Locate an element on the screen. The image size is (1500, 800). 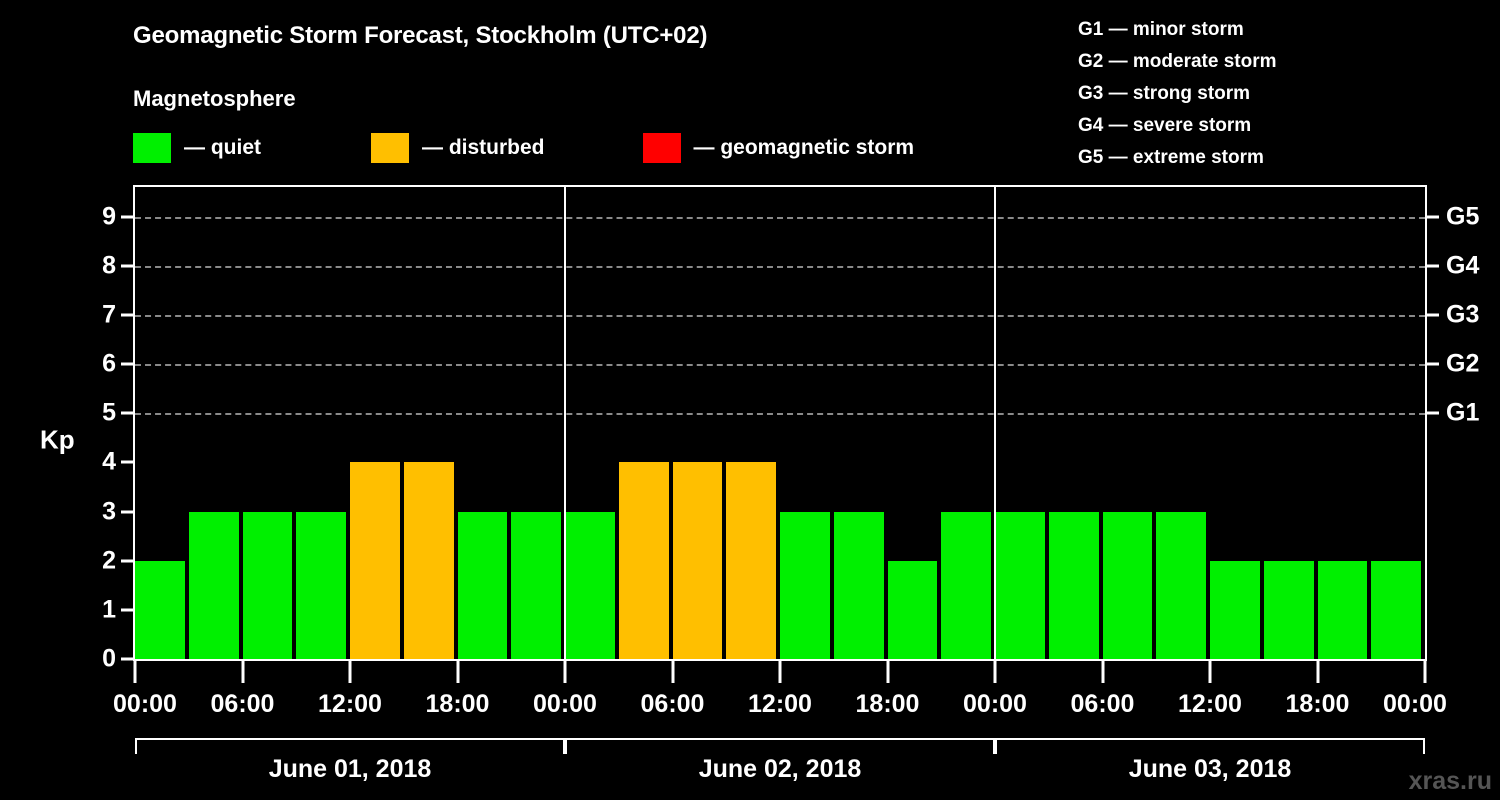
g-tick-mark-G1 is located at coordinates (1433, 413).